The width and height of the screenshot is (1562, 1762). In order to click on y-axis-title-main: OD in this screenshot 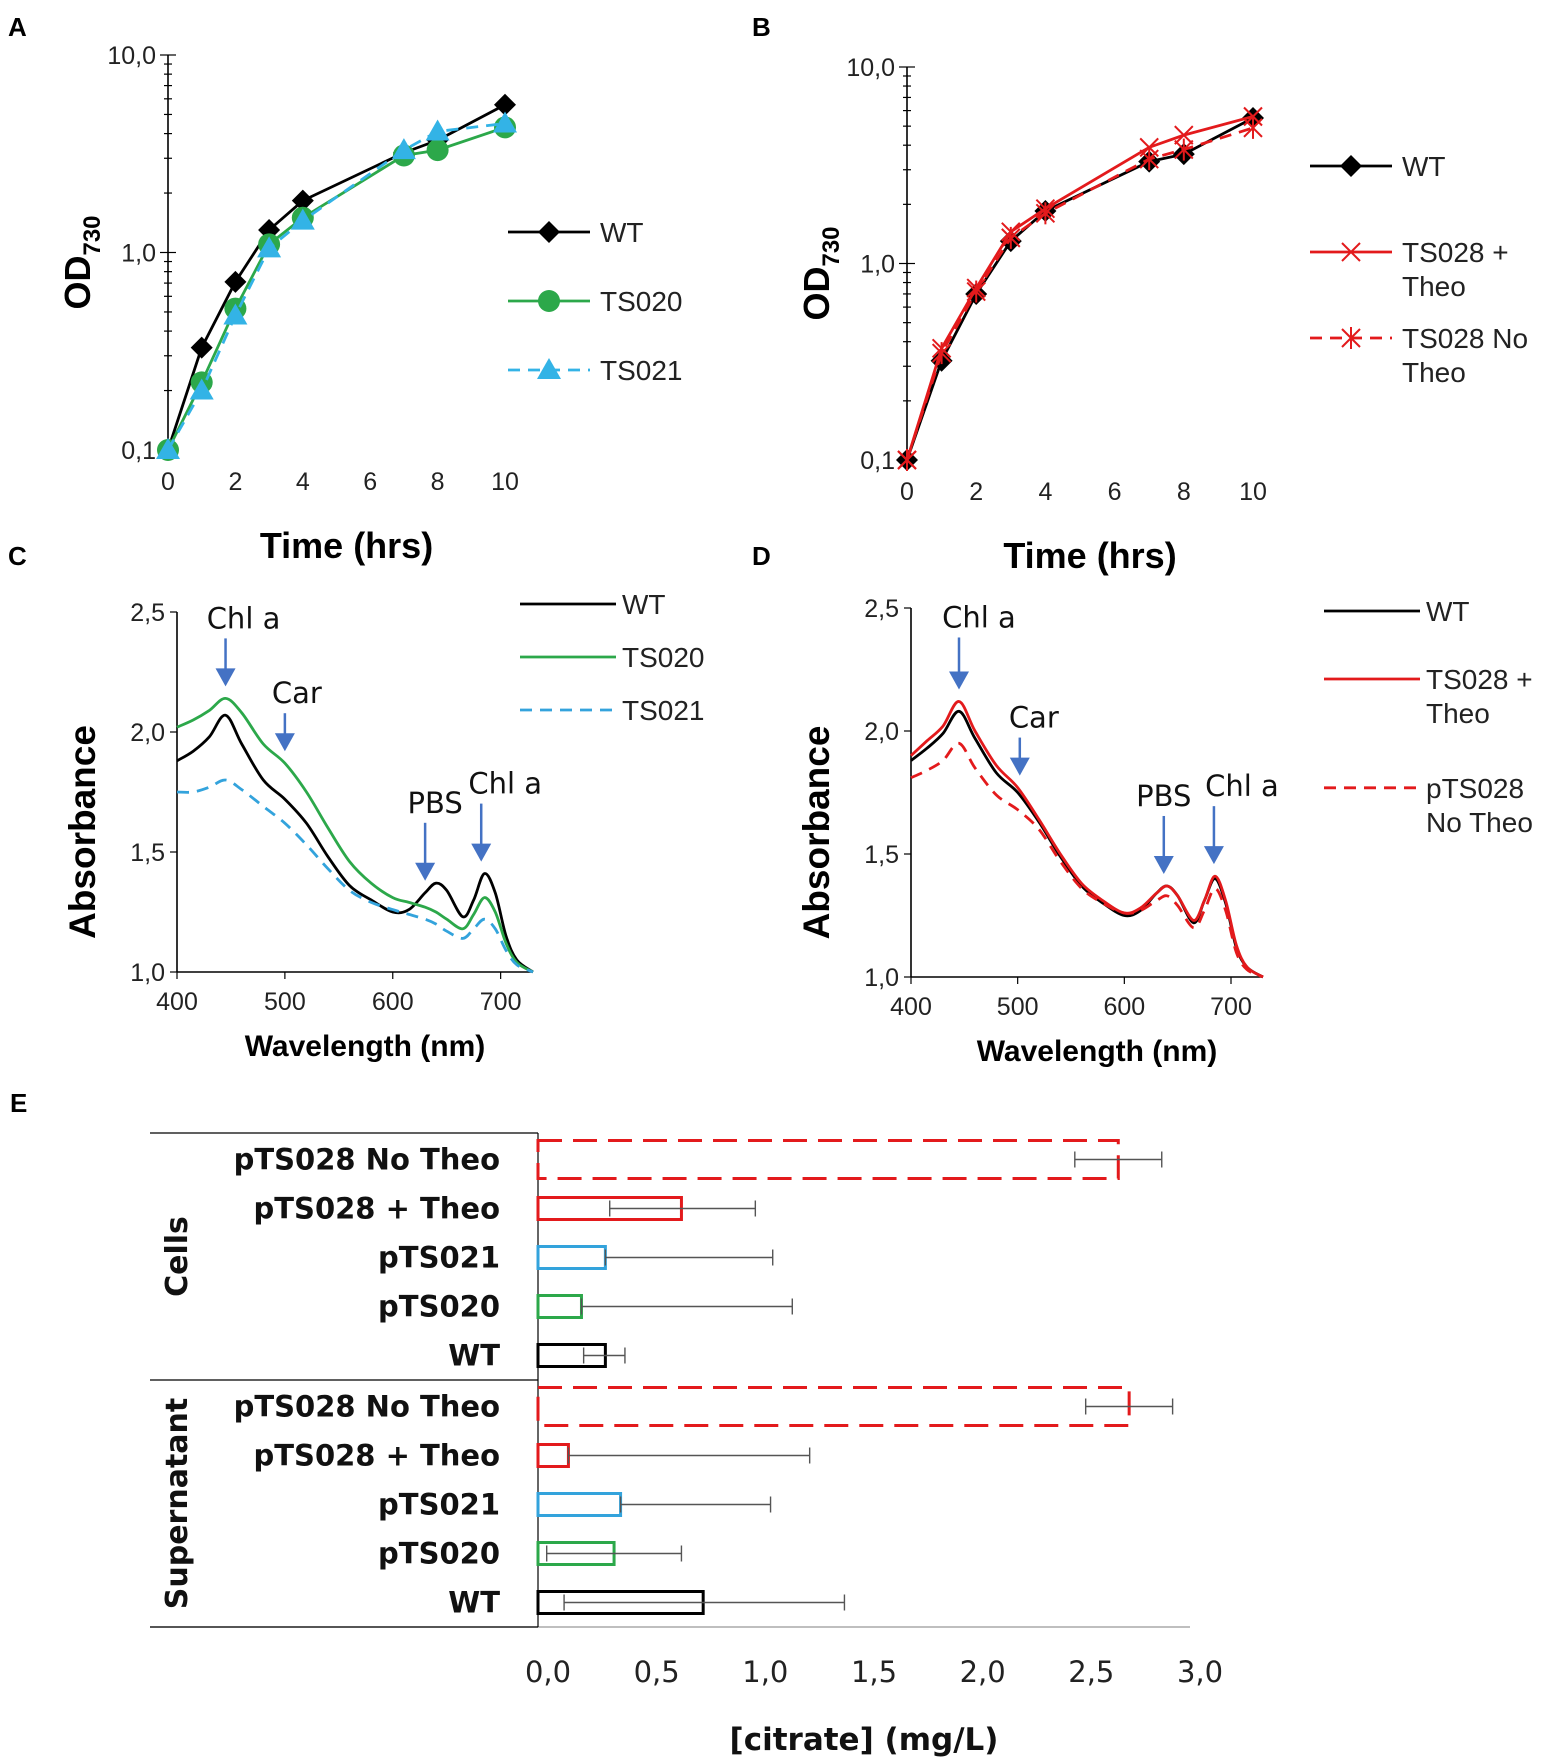, I will do `click(816, 294)`.